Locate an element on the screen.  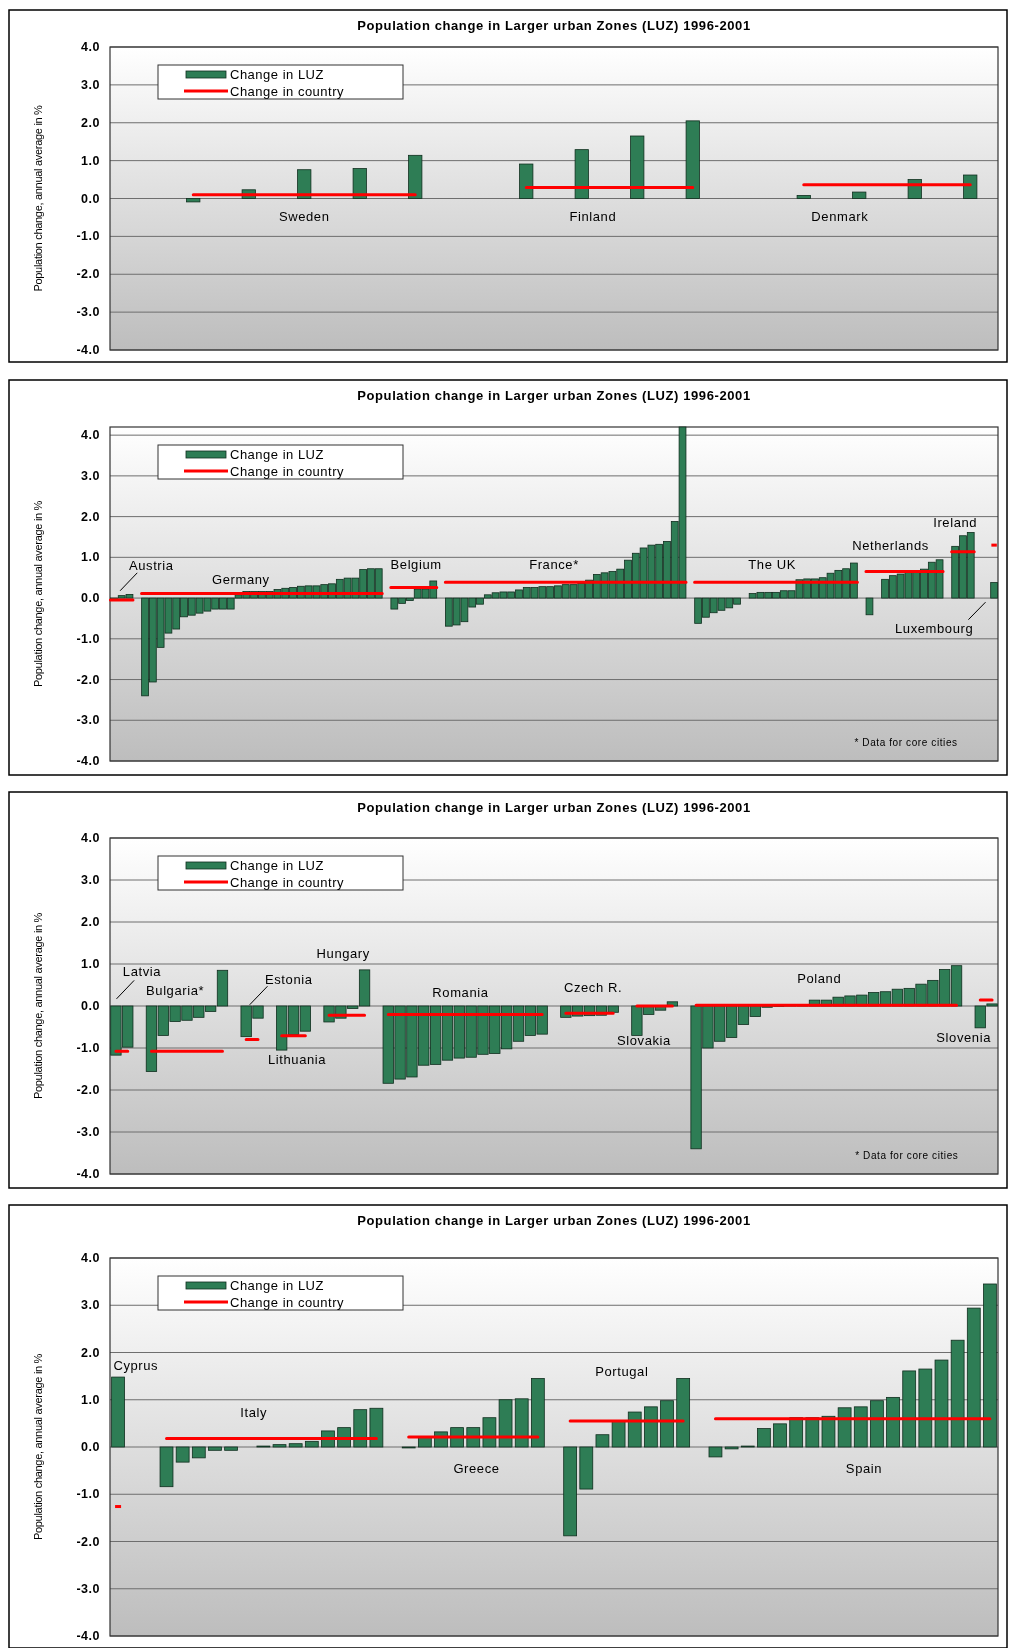
annotation: Latvia is located at coordinates (142, 972).